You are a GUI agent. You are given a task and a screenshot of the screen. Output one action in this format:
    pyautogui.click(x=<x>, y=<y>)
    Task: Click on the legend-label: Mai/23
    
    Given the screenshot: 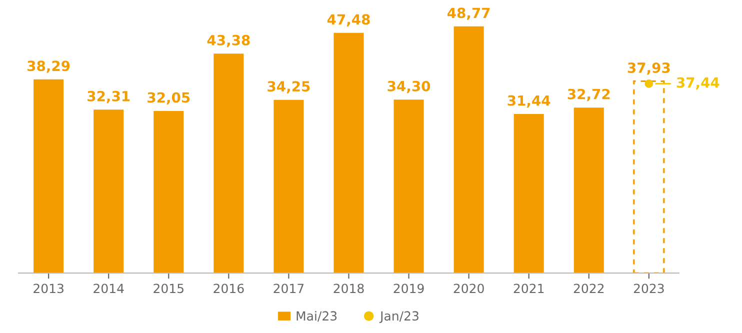 What is the action you would take?
    pyautogui.click(x=316, y=316)
    